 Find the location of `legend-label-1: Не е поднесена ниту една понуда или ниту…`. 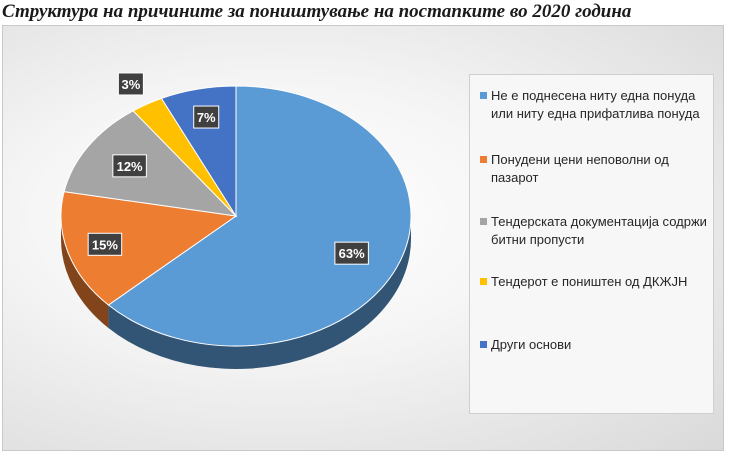

legend-label-1: Не е поднесена ниту една понуда или ниту… is located at coordinates (595, 104).